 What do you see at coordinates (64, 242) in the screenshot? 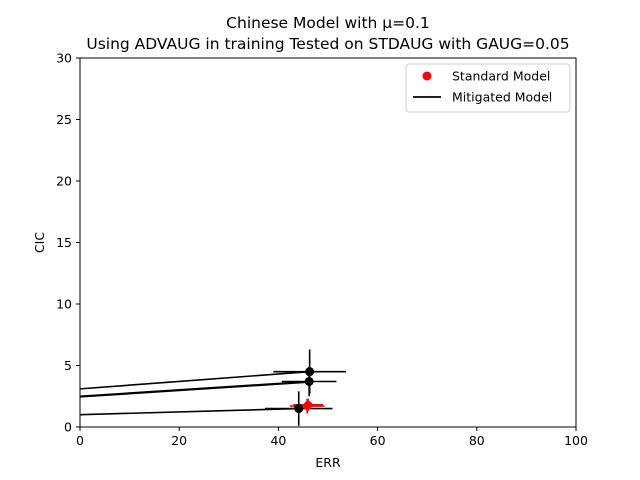
I see `y-tick-label-3: 15` at bounding box center [64, 242].